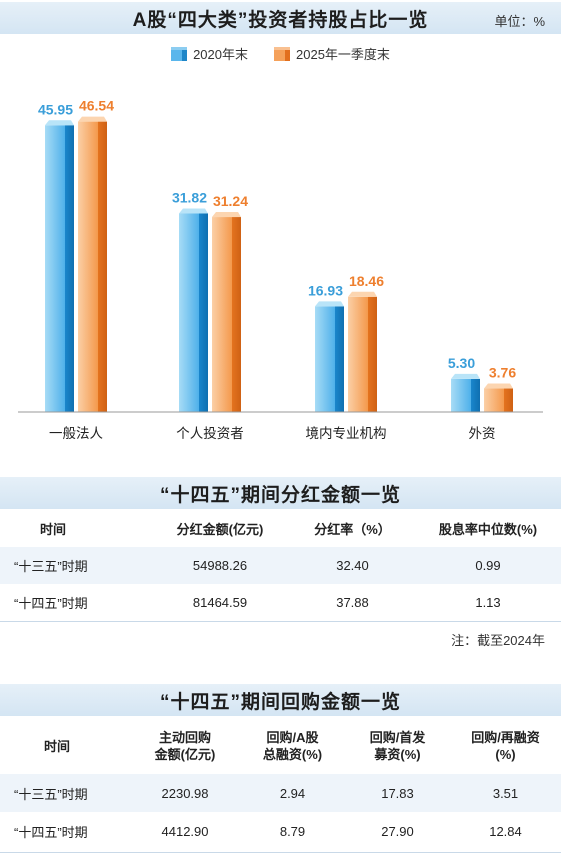  What do you see at coordinates (280, 621) in the screenshot?
I see `dividend-table-divider` at bounding box center [280, 621].